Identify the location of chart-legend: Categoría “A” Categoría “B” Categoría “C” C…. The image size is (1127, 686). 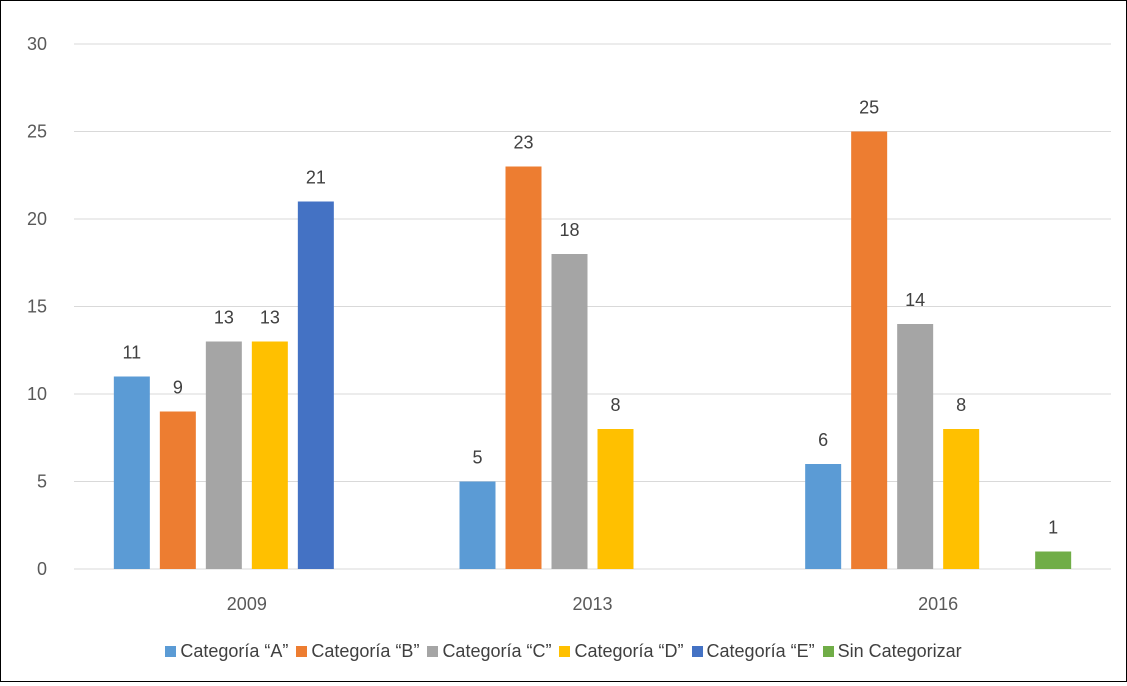
(563, 651).